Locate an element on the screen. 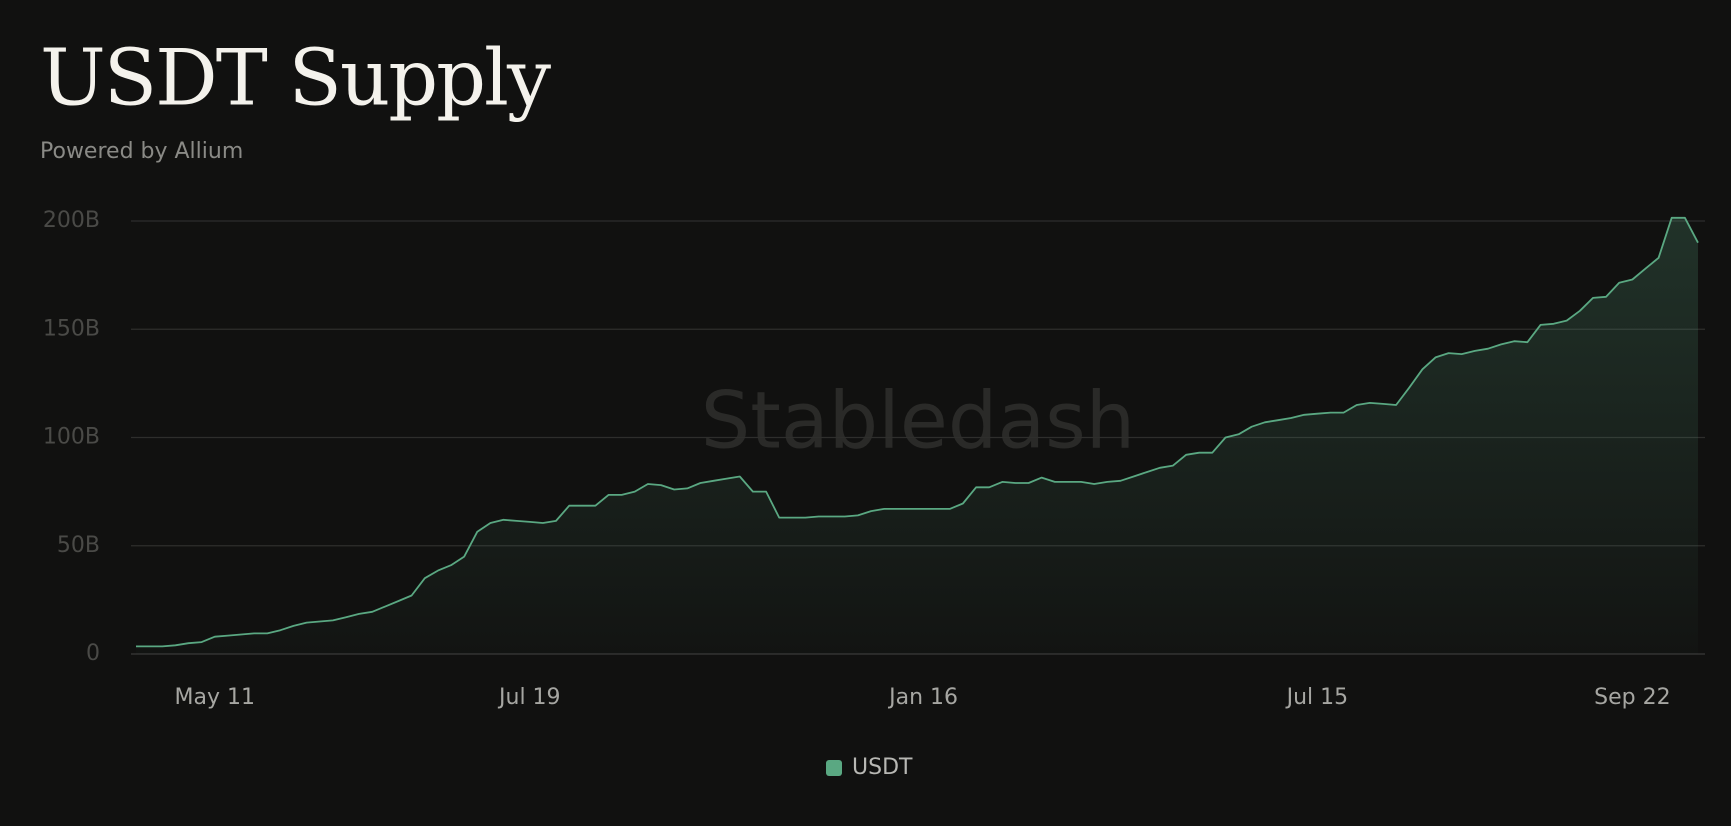 This screenshot has height=826, width=1731. chart-subtitle: Powered by Allium is located at coordinates (141, 151).